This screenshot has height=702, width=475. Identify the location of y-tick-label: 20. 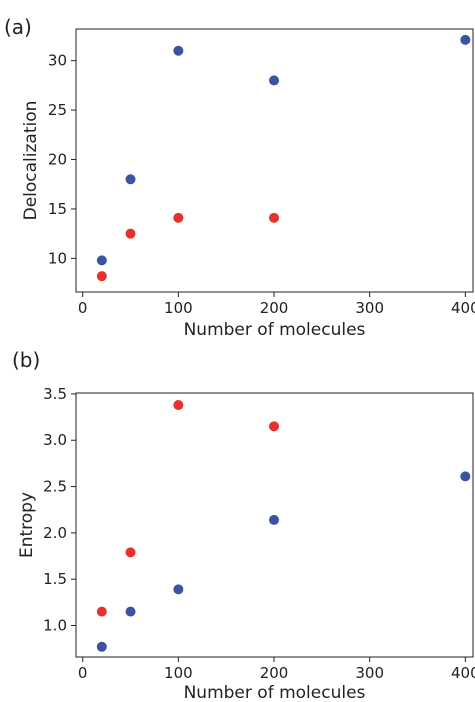
(57, 160).